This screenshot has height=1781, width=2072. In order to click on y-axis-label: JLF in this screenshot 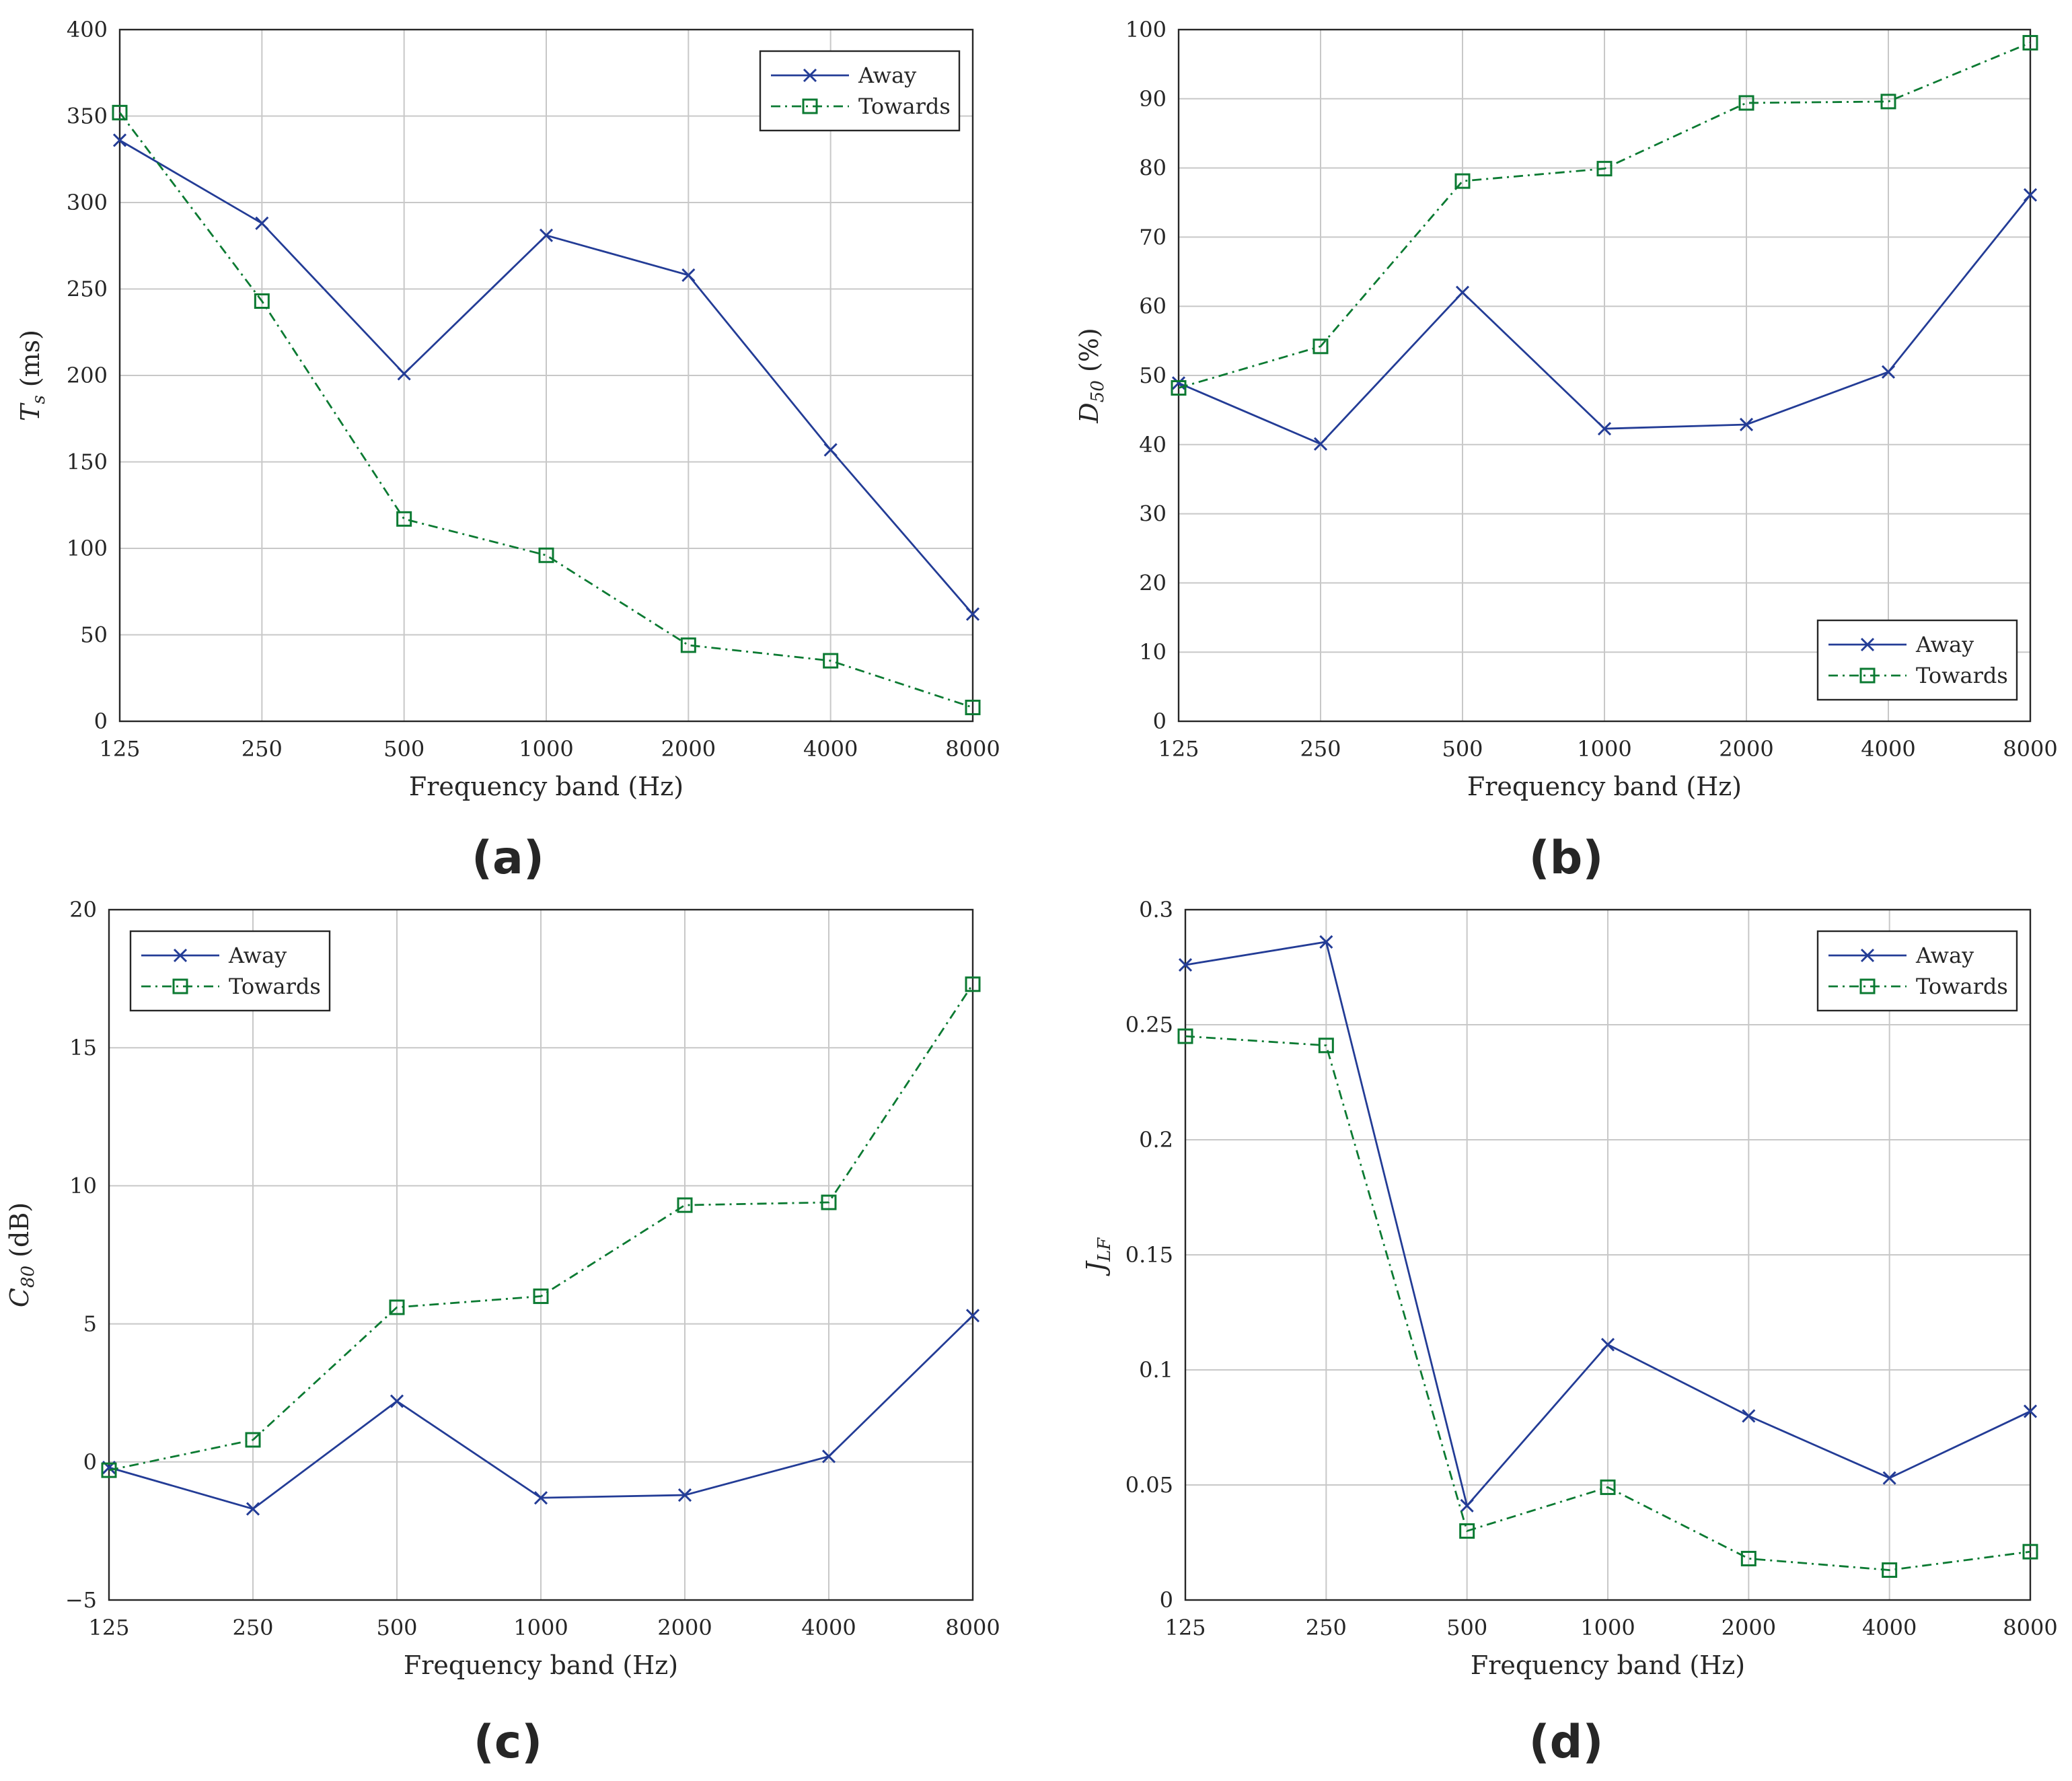, I will do `click(1098, 1257)`.